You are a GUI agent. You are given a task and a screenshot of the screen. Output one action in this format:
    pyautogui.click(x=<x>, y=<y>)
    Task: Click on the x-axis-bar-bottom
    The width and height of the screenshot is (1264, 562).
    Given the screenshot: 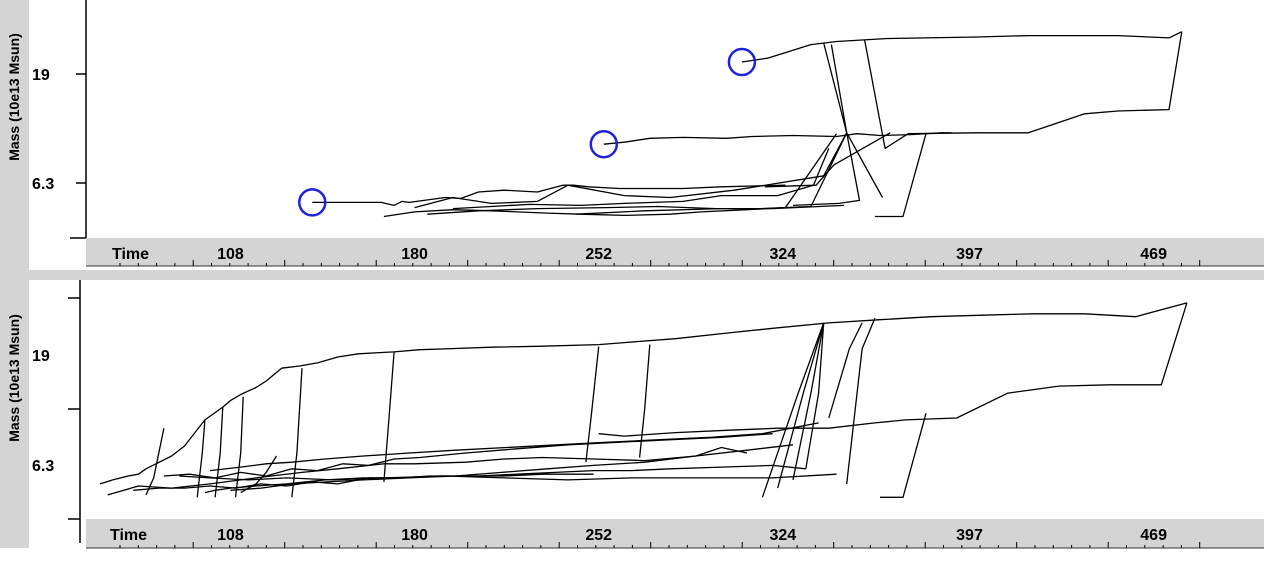 What is the action you would take?
    pyautogui.click(x=675, y=533)
    